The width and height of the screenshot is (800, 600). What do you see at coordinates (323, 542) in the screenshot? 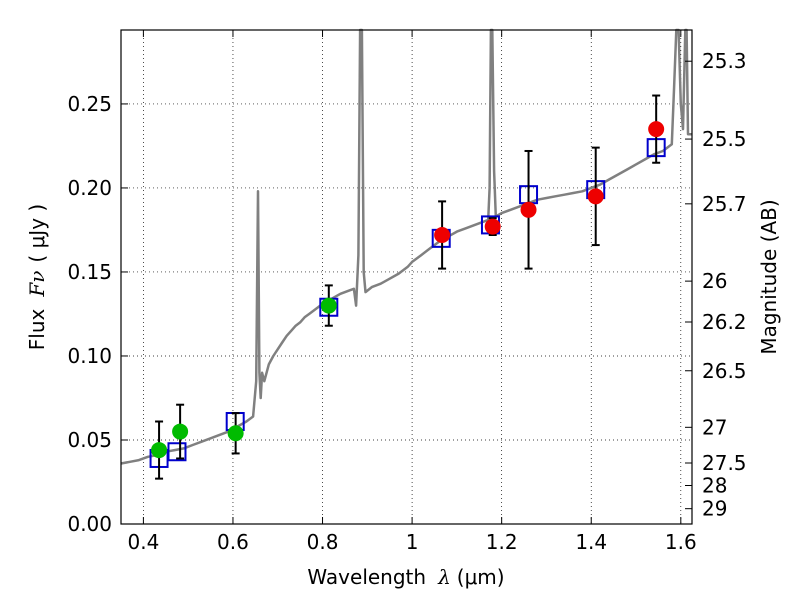
I see `x-tick-label: 0.8` at bounding box center [323, 542].